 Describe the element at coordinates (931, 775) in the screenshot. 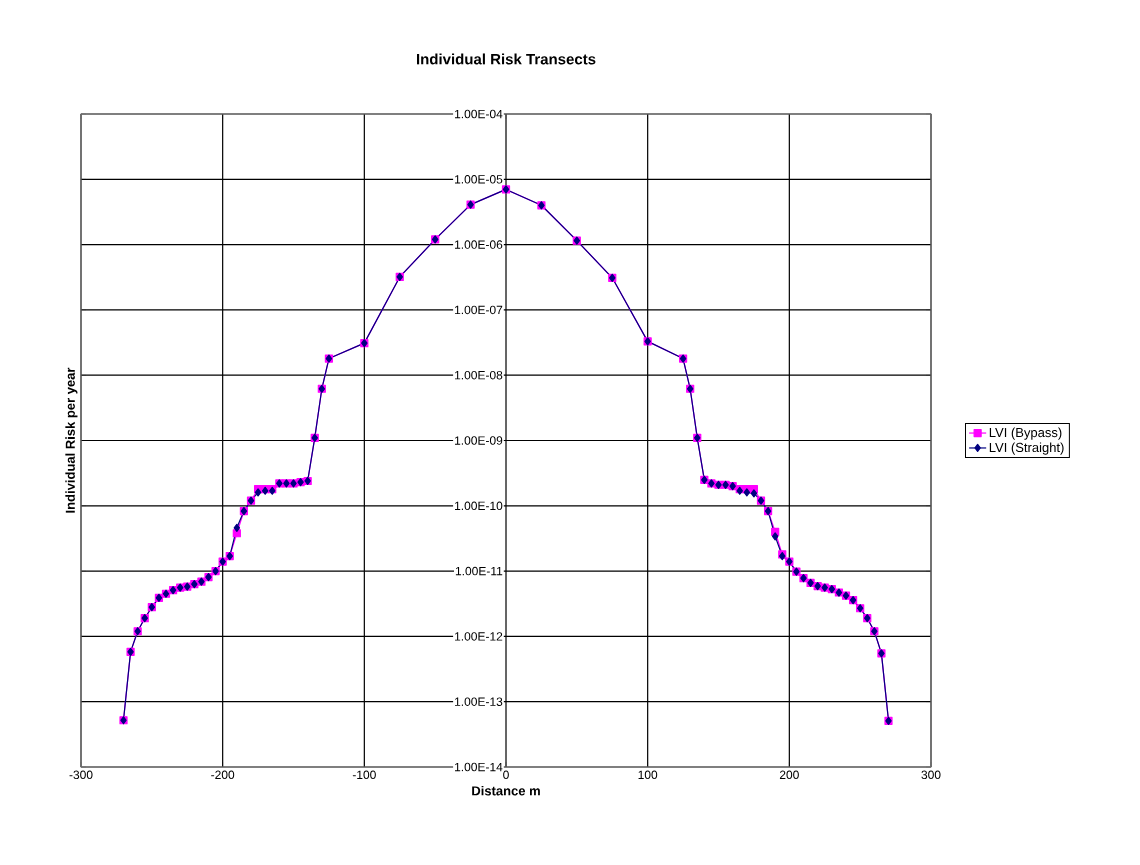

I see `x-tick-label: 300` at that location.